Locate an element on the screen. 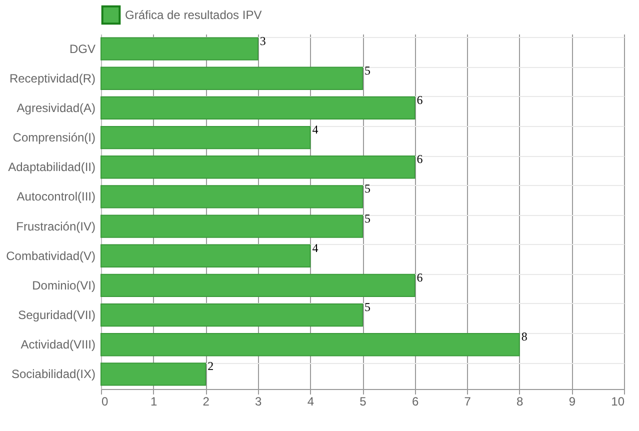  x-tick-label: 1 is located at coordinates (154, 401).